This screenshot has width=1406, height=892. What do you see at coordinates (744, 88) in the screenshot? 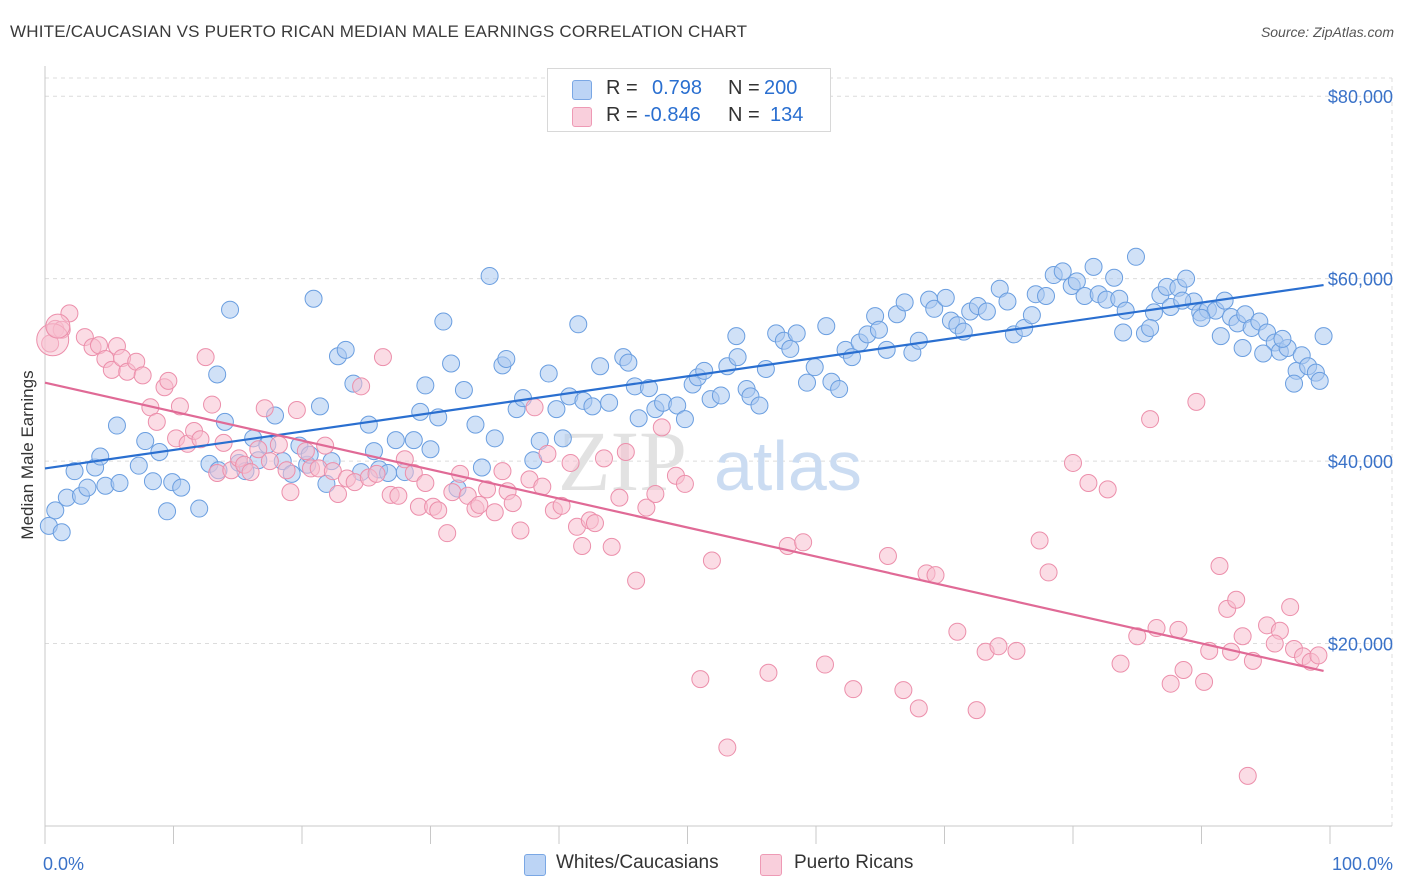
I see `legend-n-label: N =` at bounding box center [744, 88].